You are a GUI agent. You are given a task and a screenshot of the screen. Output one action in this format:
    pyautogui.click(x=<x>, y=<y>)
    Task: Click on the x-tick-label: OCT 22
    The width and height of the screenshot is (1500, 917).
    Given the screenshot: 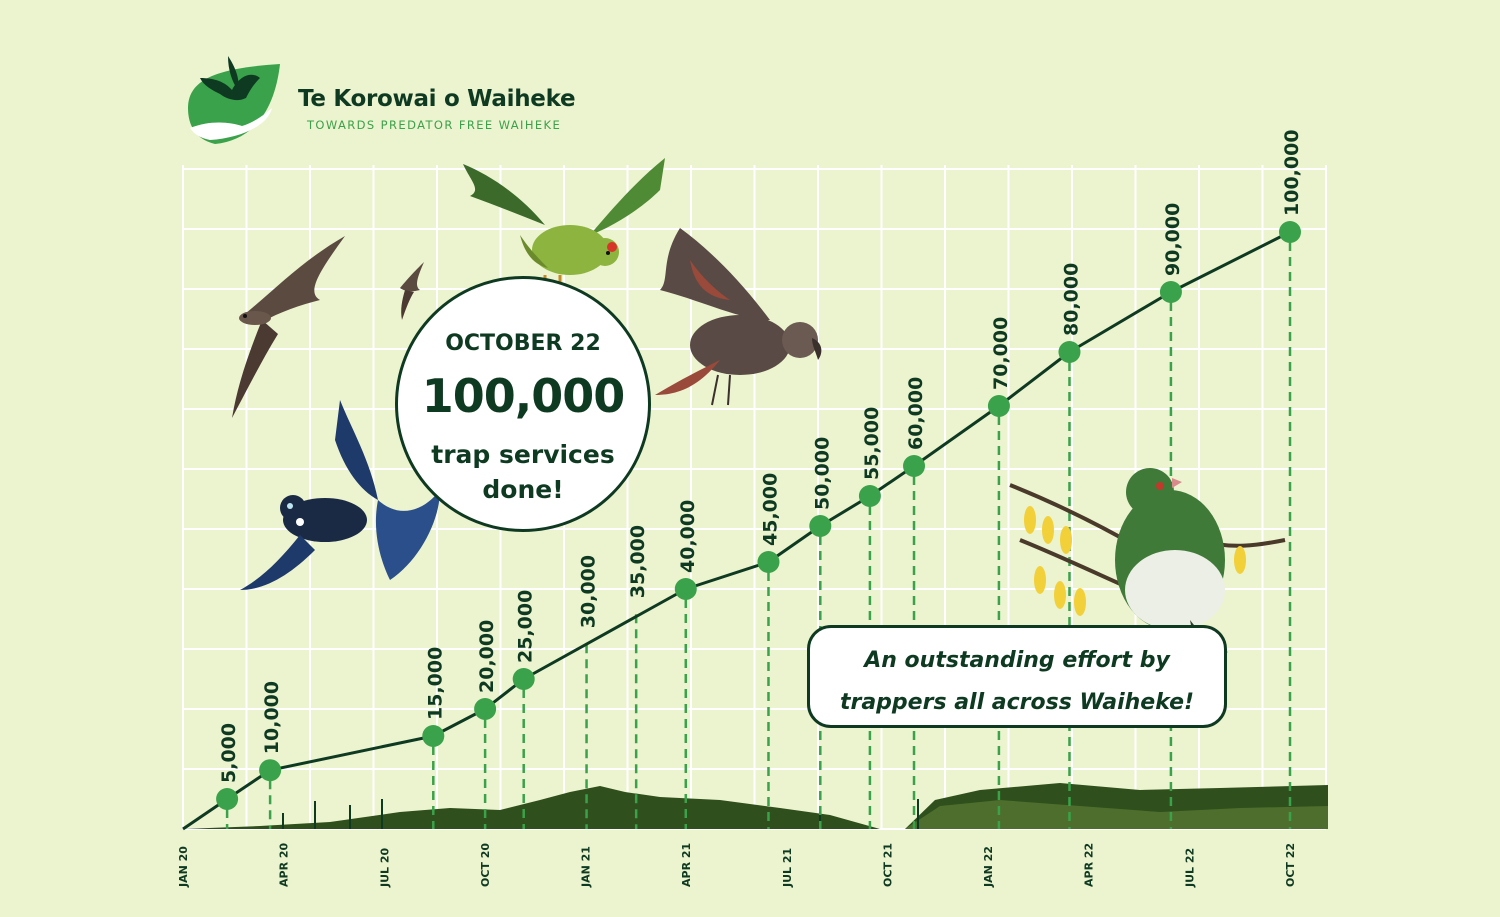 What is the action you would take?
    pyautogui.click(x=1290, y=865)
    